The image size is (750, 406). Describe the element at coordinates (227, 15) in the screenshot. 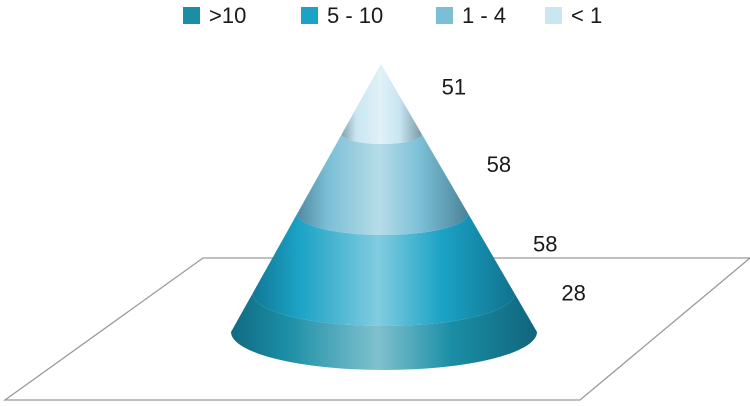

I see `legend-label: >10` at that location.